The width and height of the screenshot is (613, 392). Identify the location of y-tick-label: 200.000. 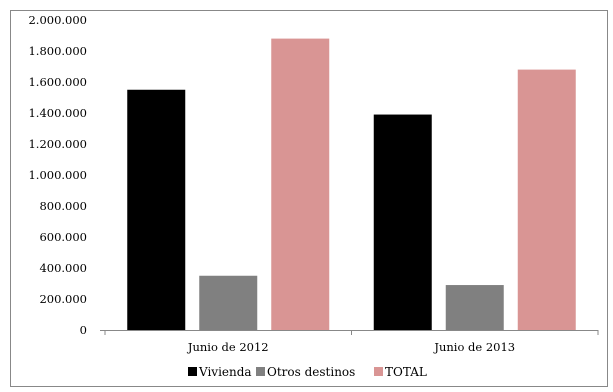
(63, 299).